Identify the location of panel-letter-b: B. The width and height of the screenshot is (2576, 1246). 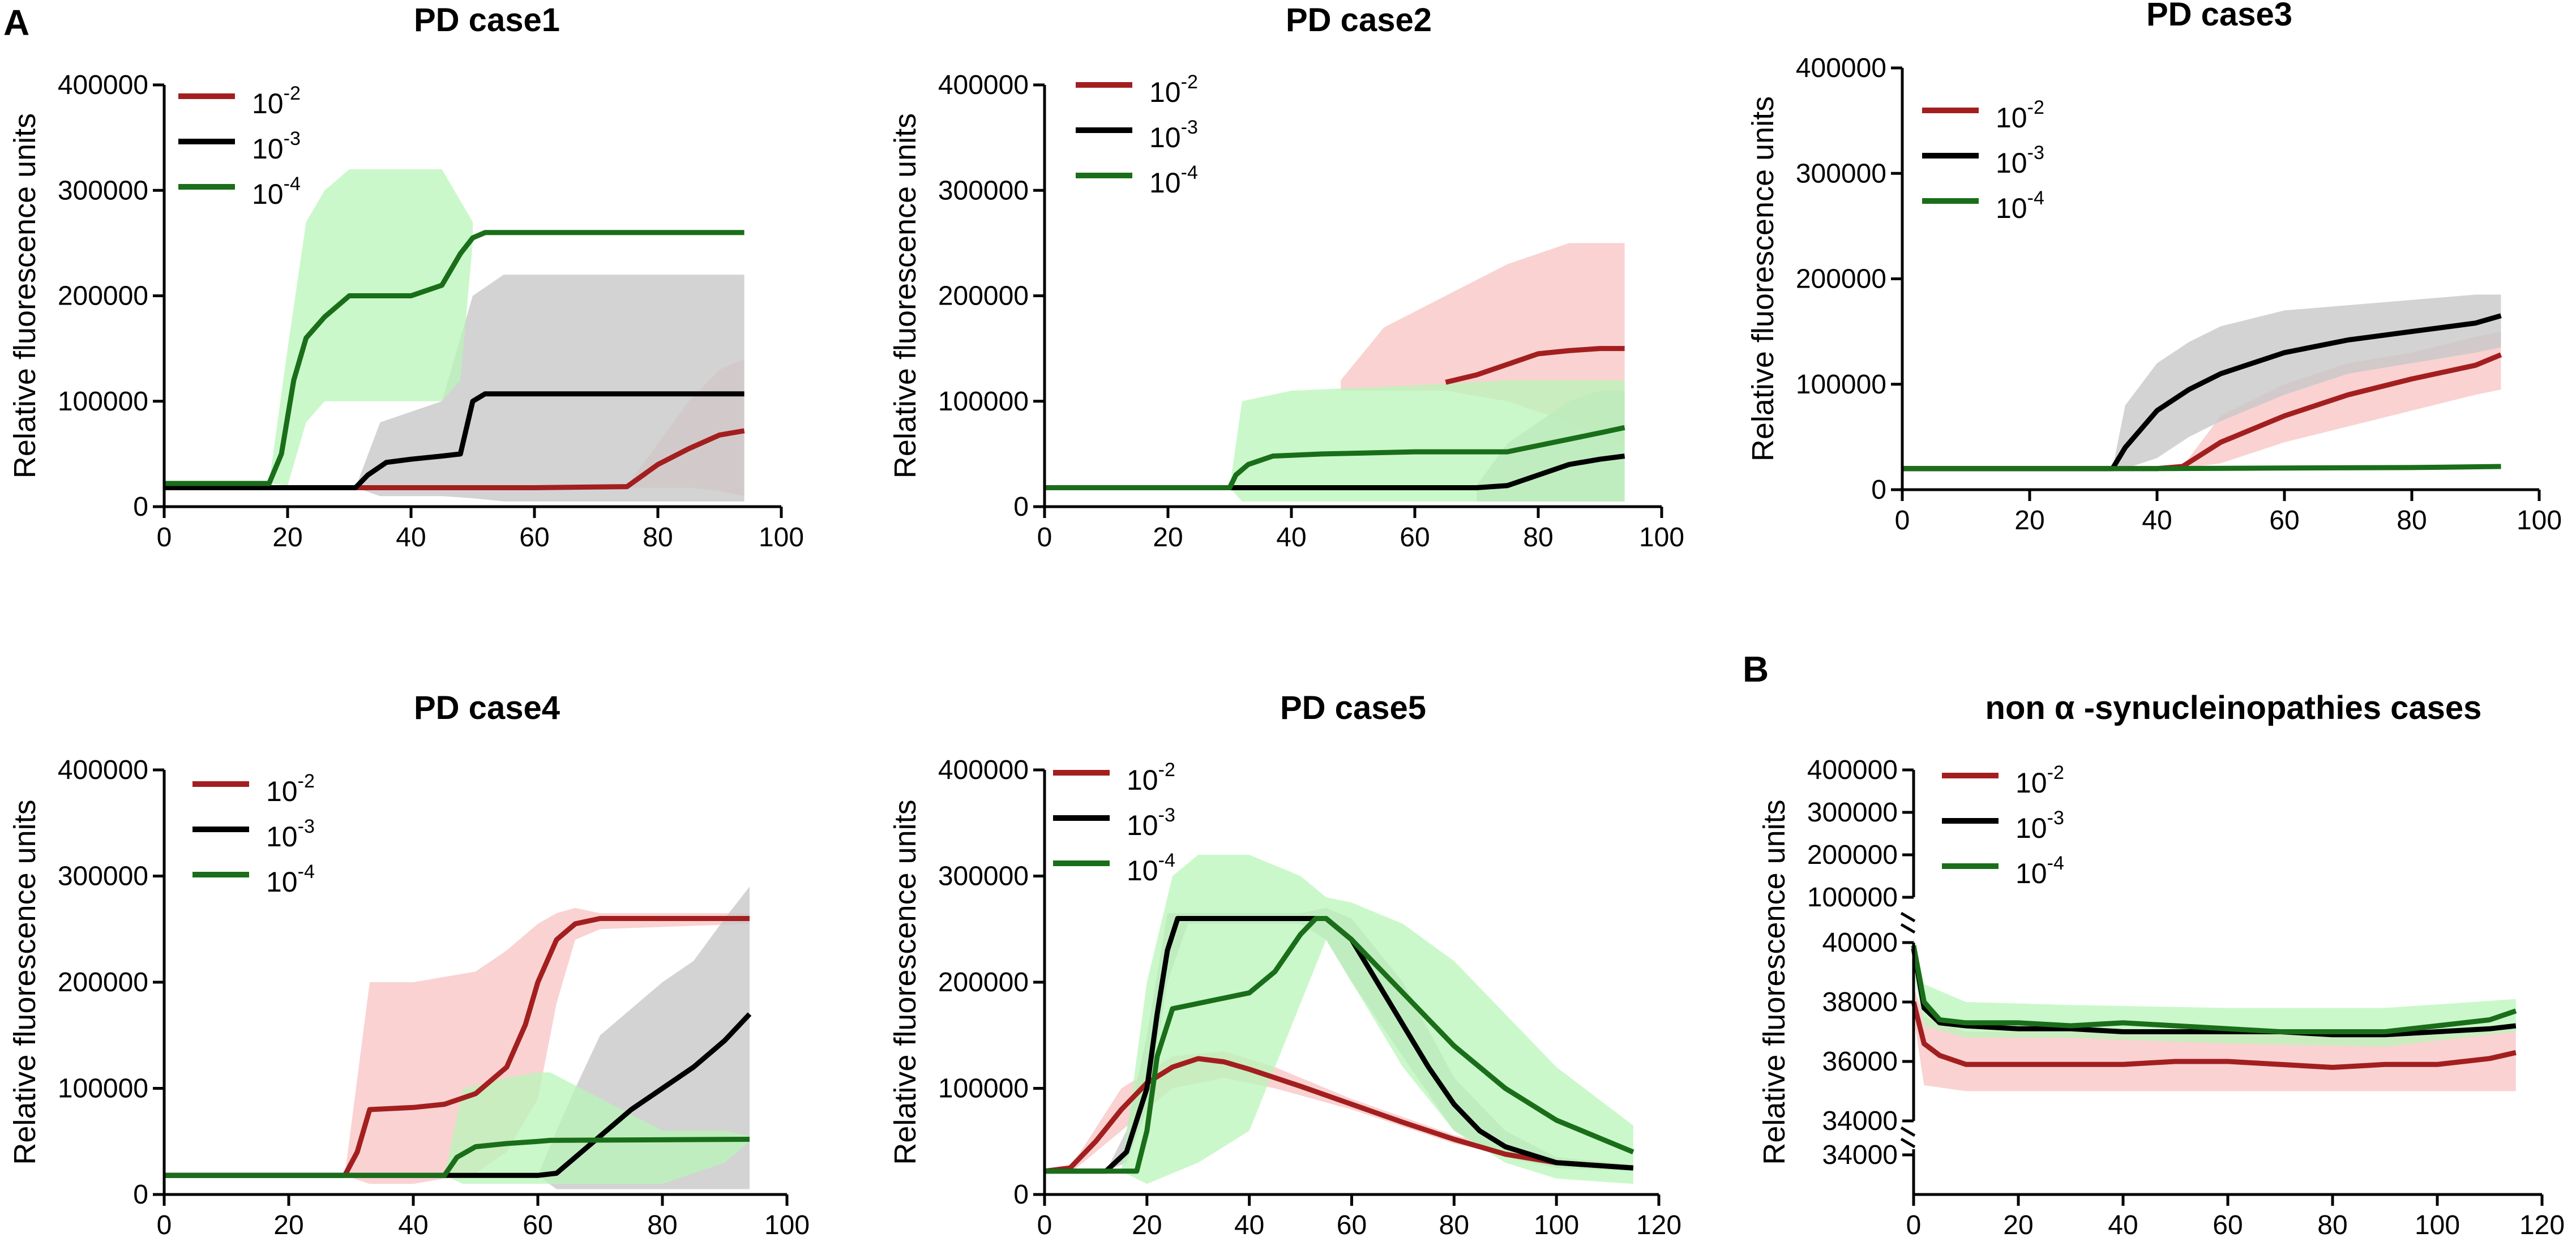
(1756, 669).